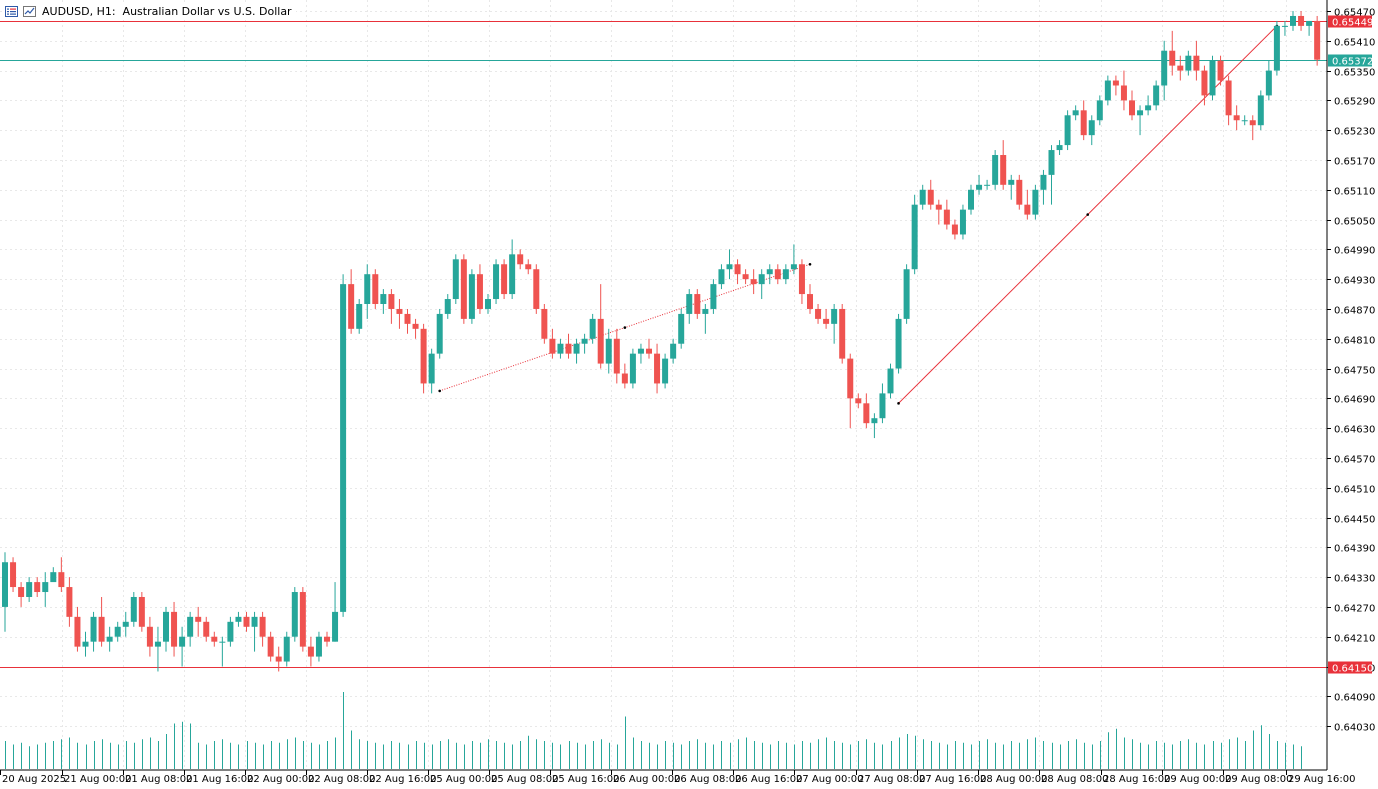 This screenshot has height=789, width=1378. What do you see at coordinates (463, 779) in the screenshot?
I see `time-tick-label: 25 Aug 00:00` at bounding box center [463, 779].